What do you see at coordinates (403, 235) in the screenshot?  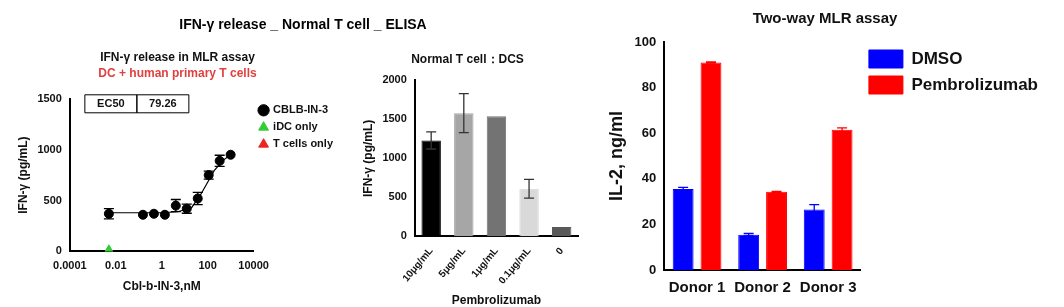 I see `y-tick-label: 0` at bounding box center [403, 235].